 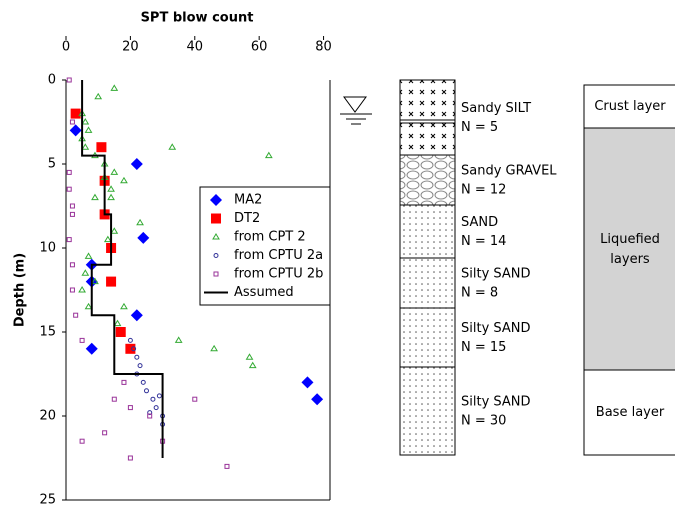 What do you see at coordinates (52, 164) in the screenshot?
I see `y-tick-label: 5` at bounding box center [52, 164].